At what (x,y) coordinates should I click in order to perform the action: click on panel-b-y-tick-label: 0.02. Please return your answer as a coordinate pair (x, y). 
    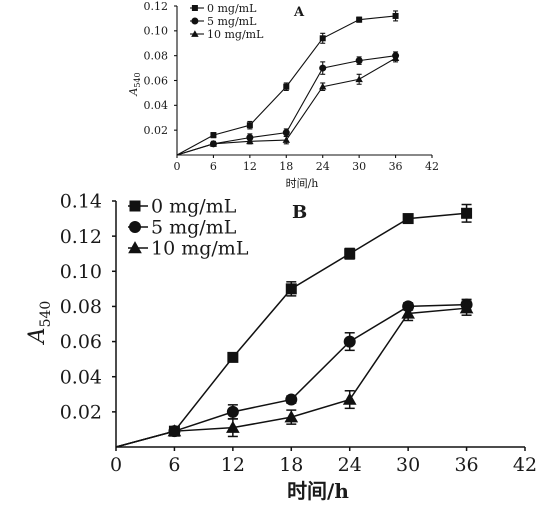
    Looking at the image, I should click on (81, 413).